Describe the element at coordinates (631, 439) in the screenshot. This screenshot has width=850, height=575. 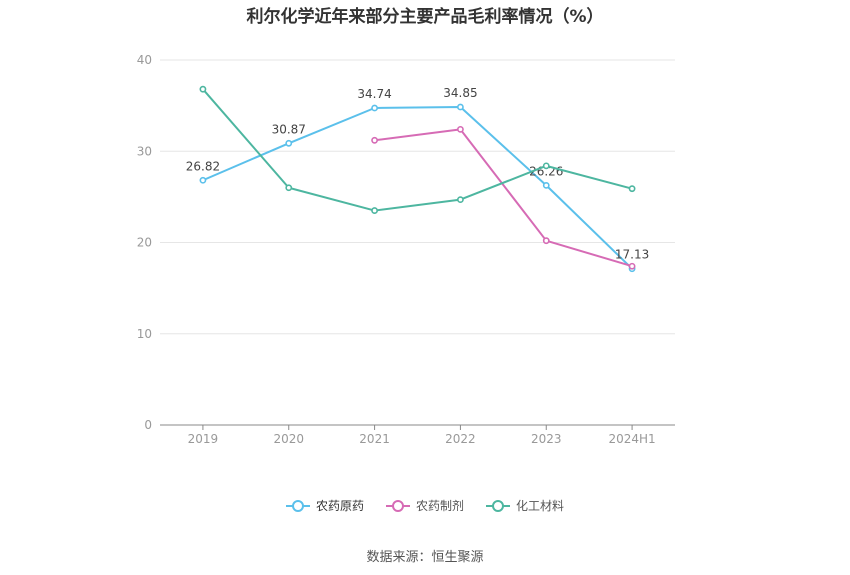
I see `x-tick-label: 2024H1` at that location.